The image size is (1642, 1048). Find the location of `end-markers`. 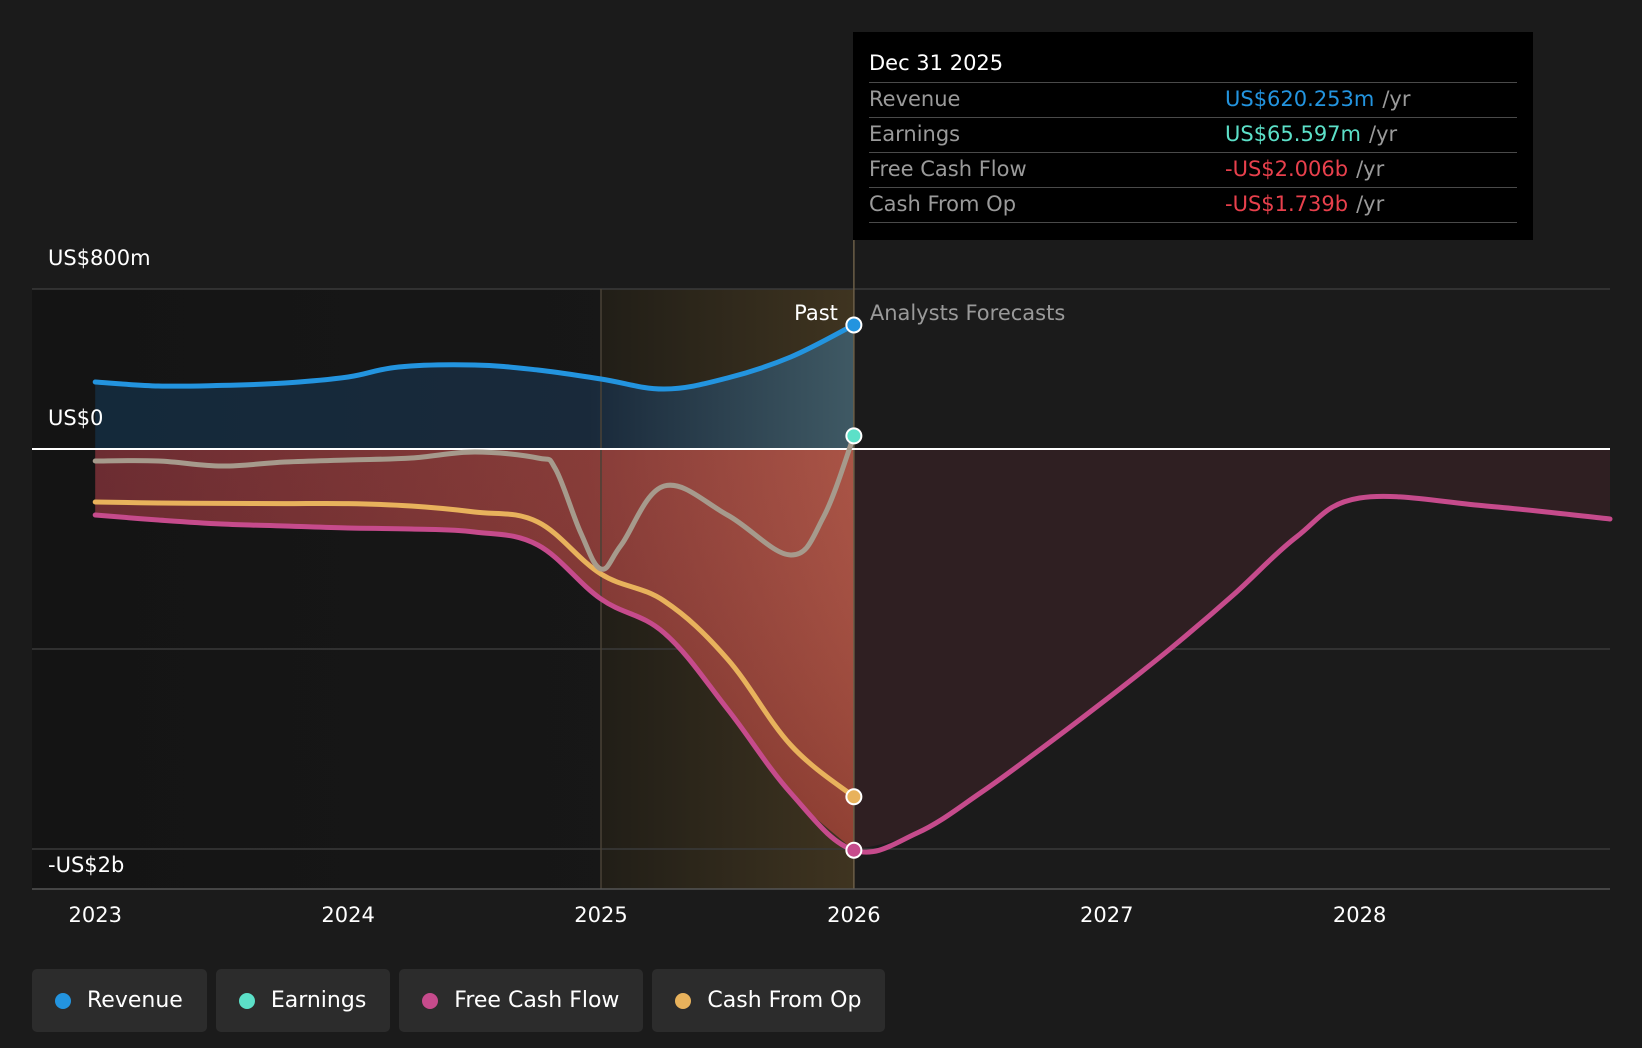

end-markers is located at coordinates (854, 587).